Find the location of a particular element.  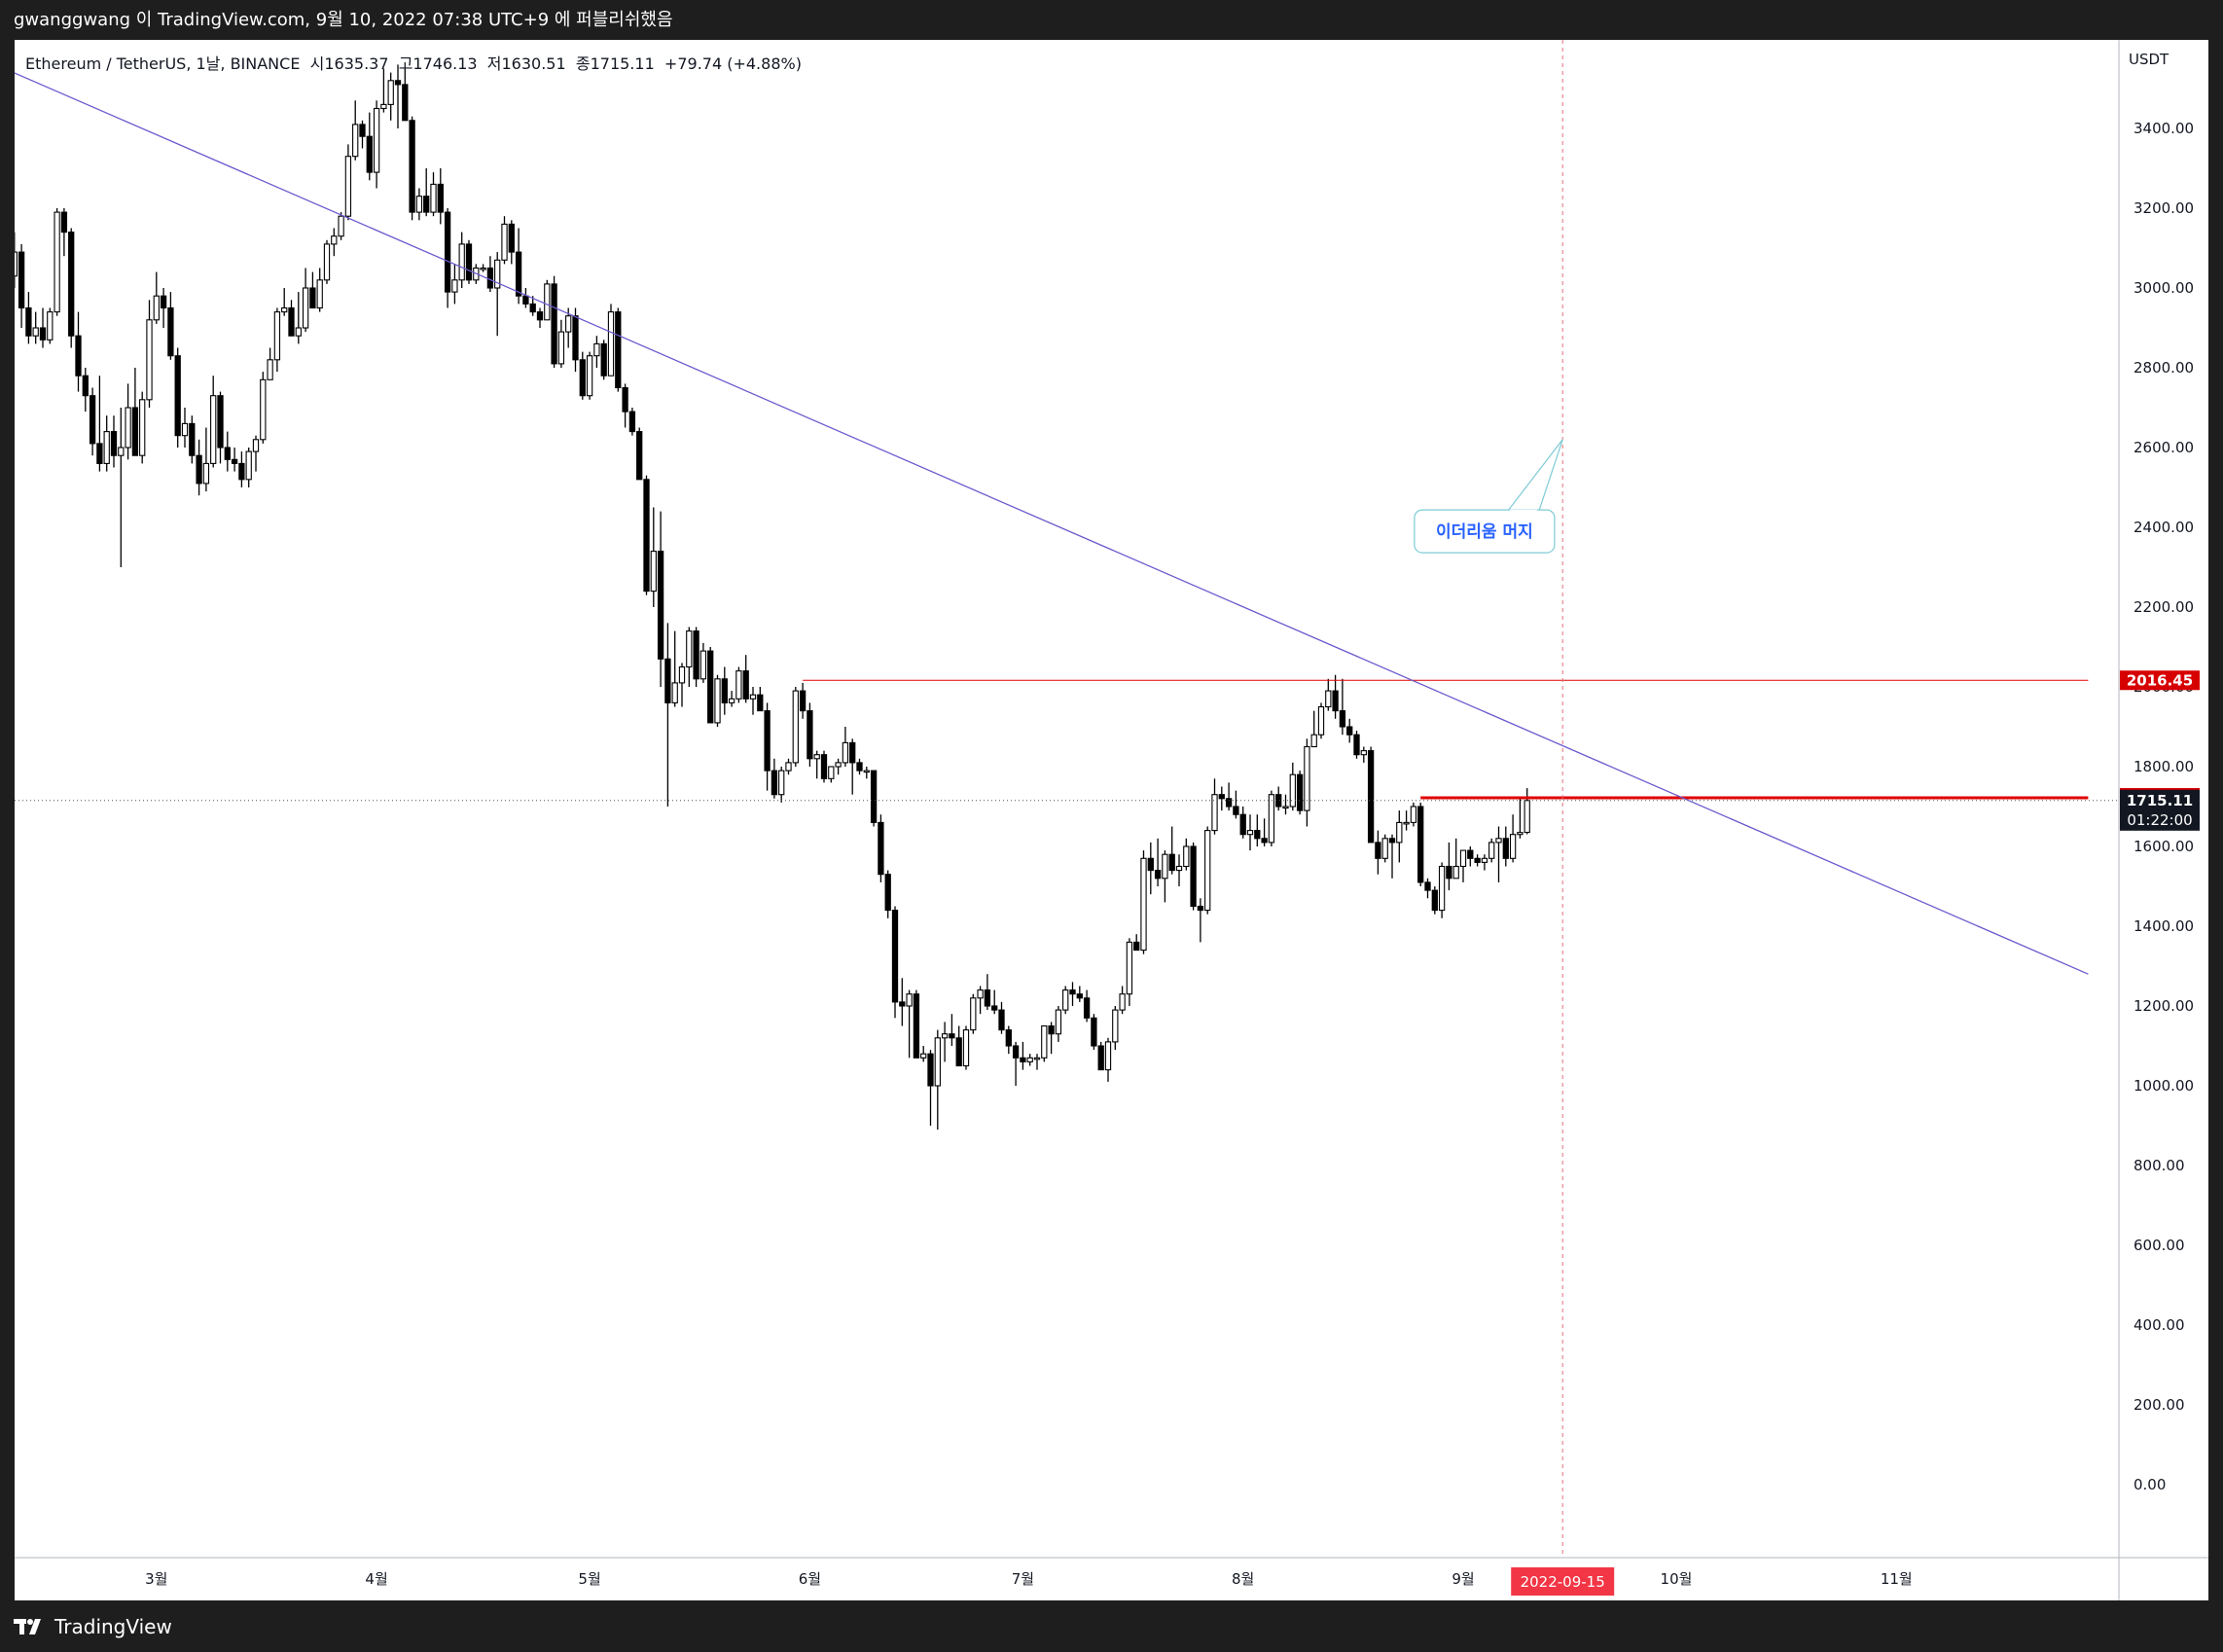

open-label: 시 is located at coordinates (317, 63).